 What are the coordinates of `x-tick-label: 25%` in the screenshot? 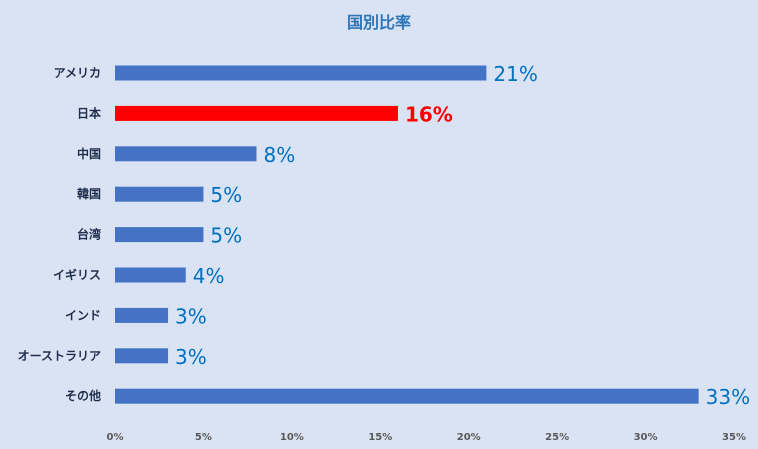 It's located at (557, 437).